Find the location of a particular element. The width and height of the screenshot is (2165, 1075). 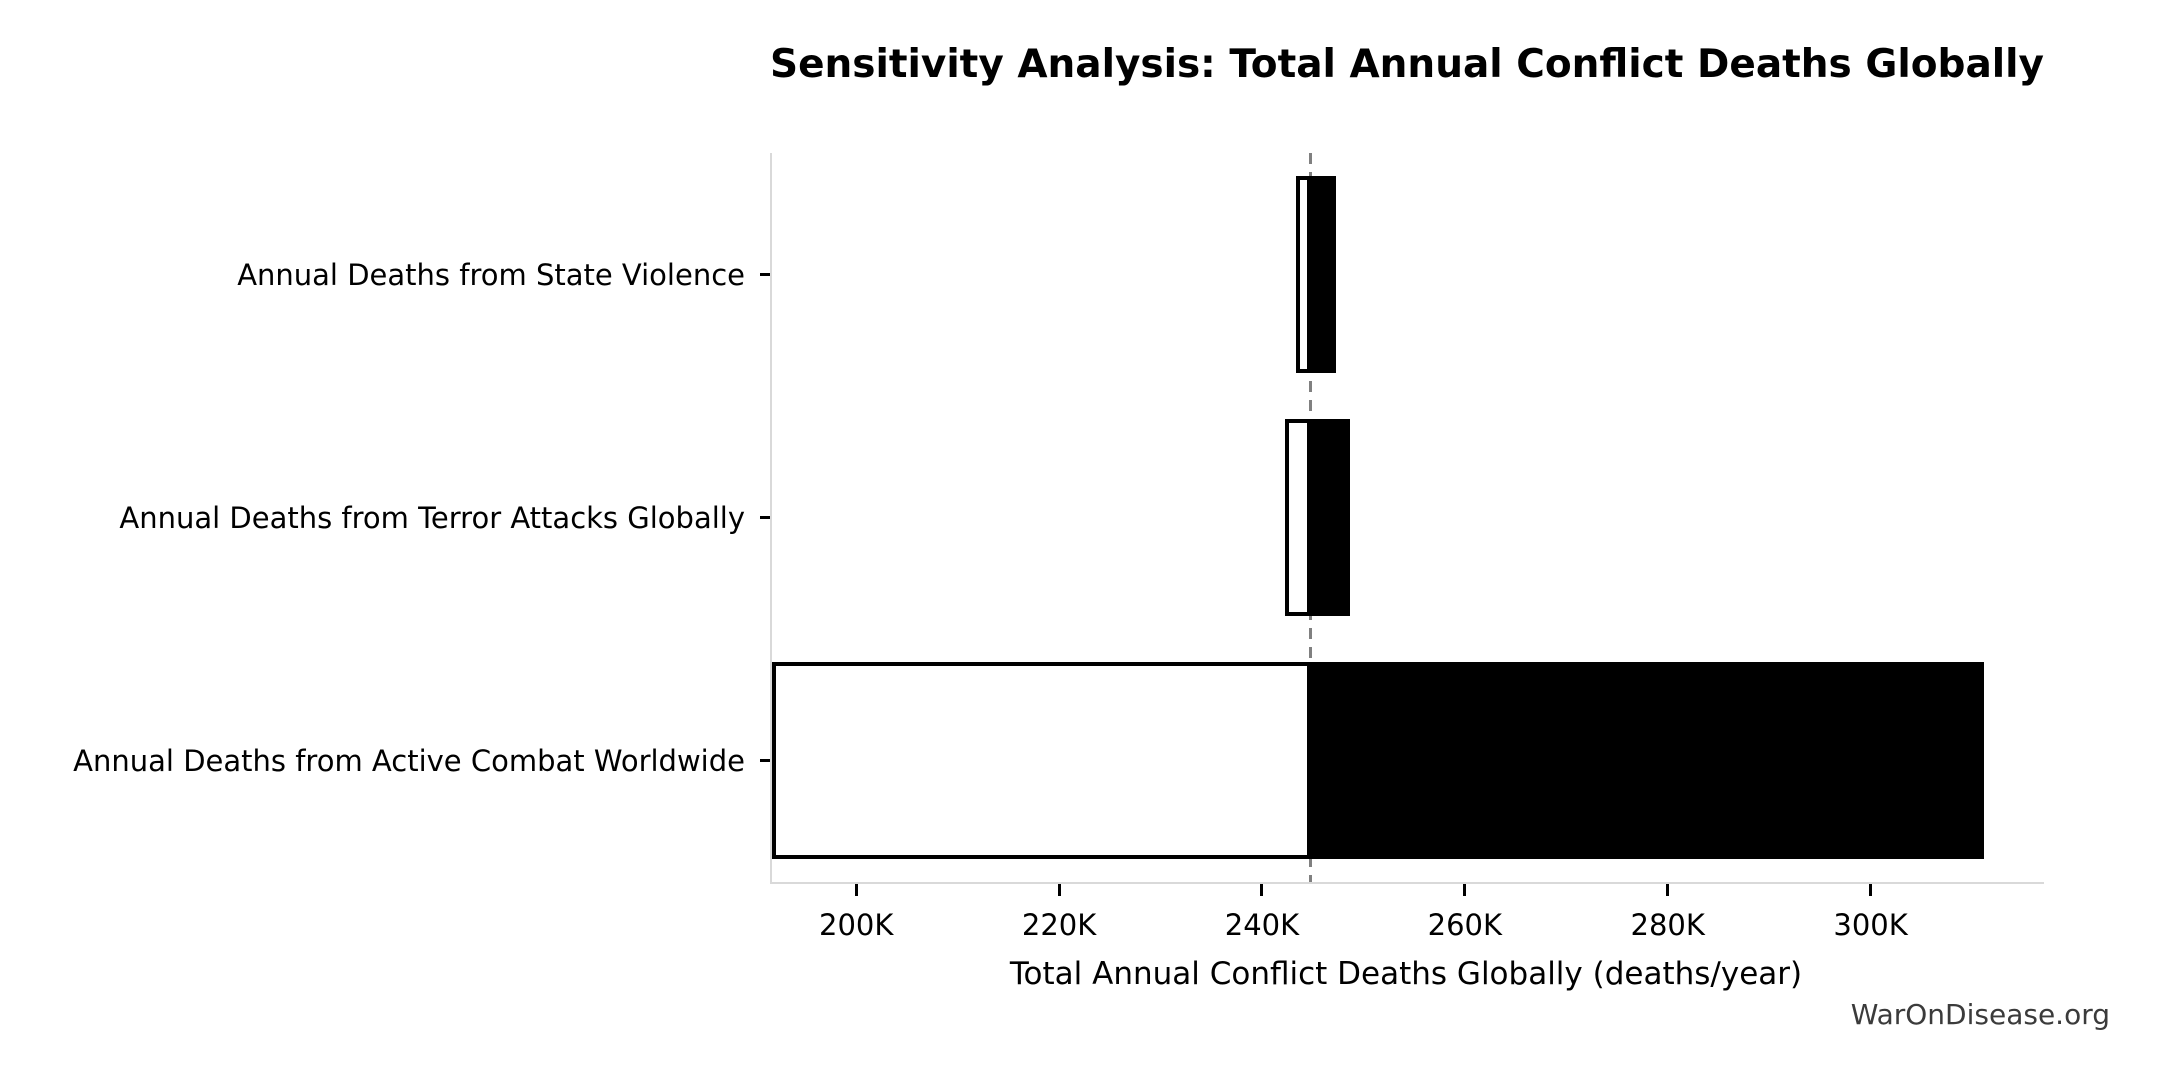

x-tick-label: 260K is located at coordinates (1465, 925).